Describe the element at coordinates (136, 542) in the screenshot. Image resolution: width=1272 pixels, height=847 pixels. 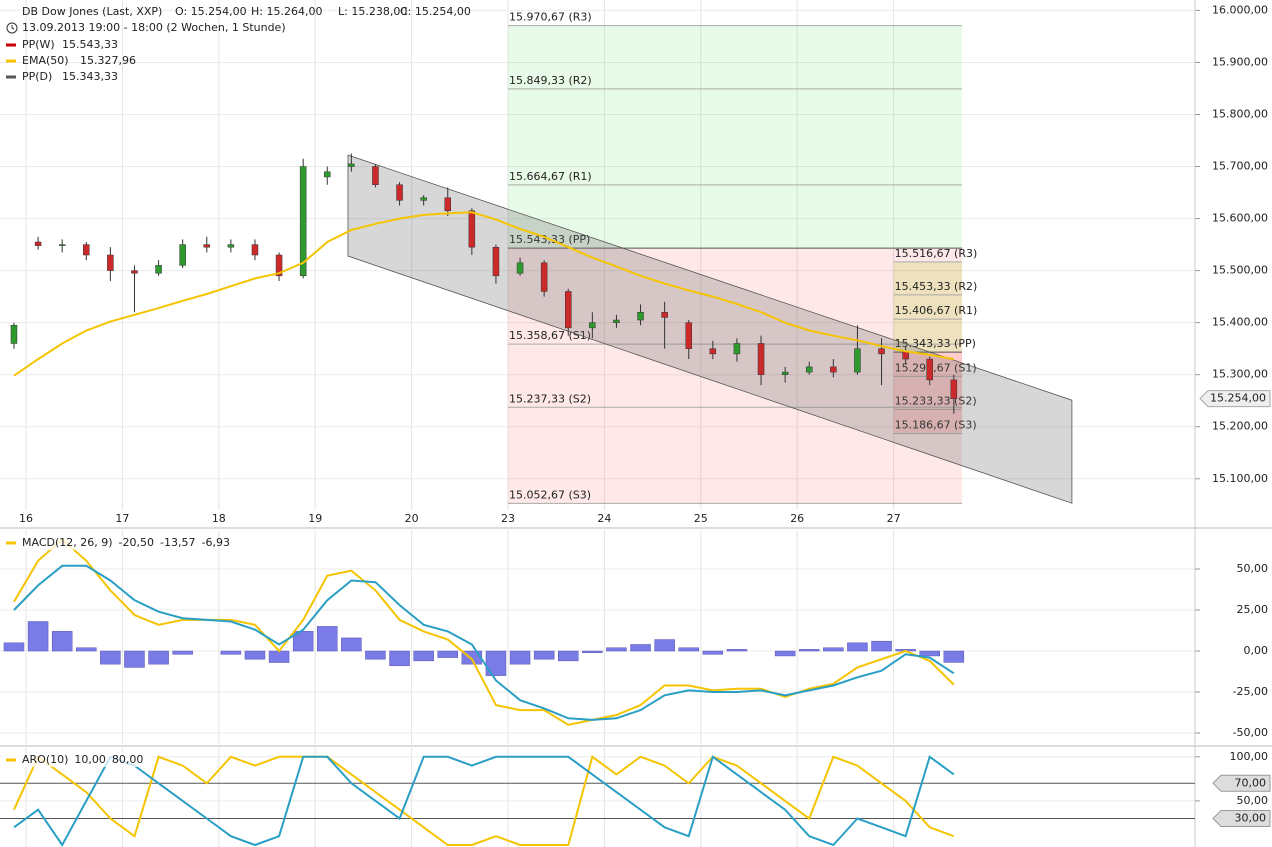
I see `legend-value: -20,50` at that location.